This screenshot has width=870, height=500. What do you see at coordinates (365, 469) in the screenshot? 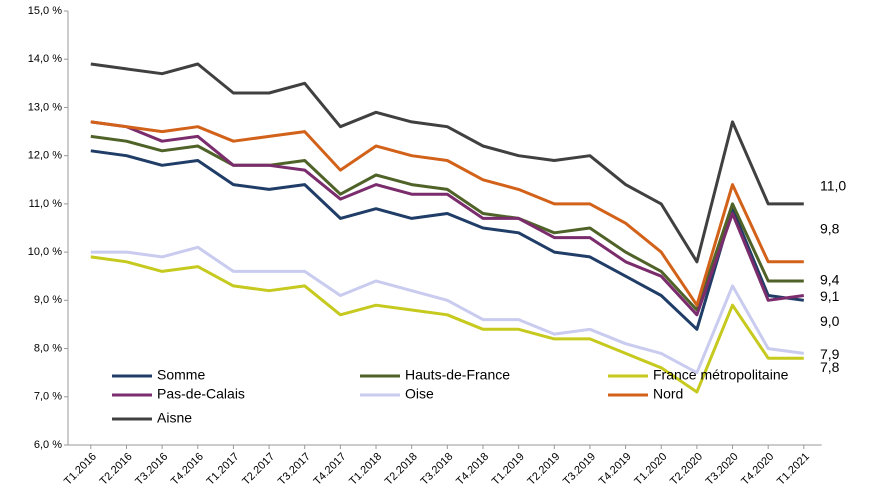
I see `x-tick-label: T1.2018` at bounding box center [365, 469].